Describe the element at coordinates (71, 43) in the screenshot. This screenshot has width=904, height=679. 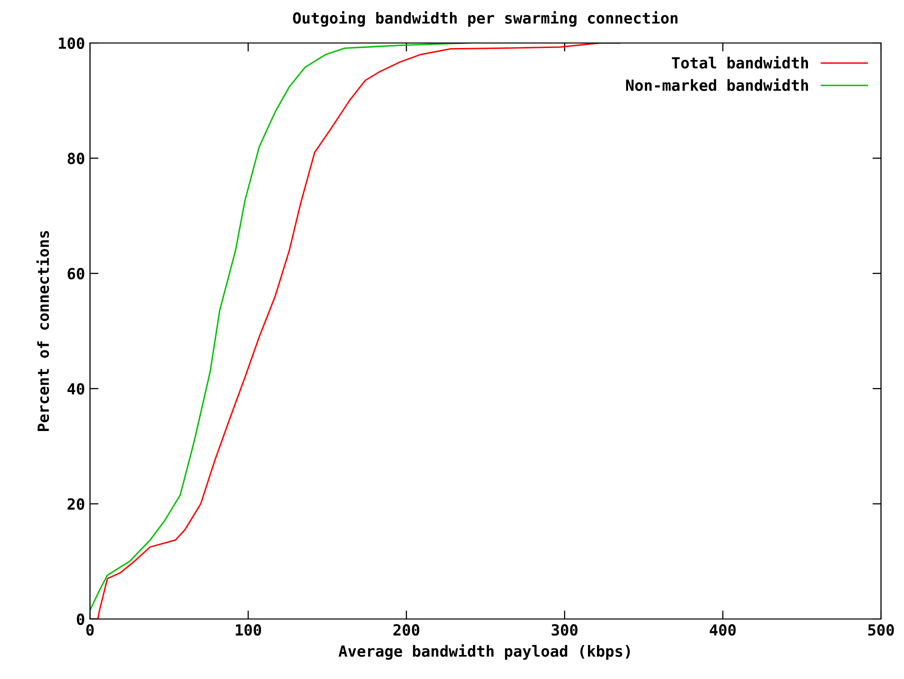
I see `y-tick-label: 100` at that location.